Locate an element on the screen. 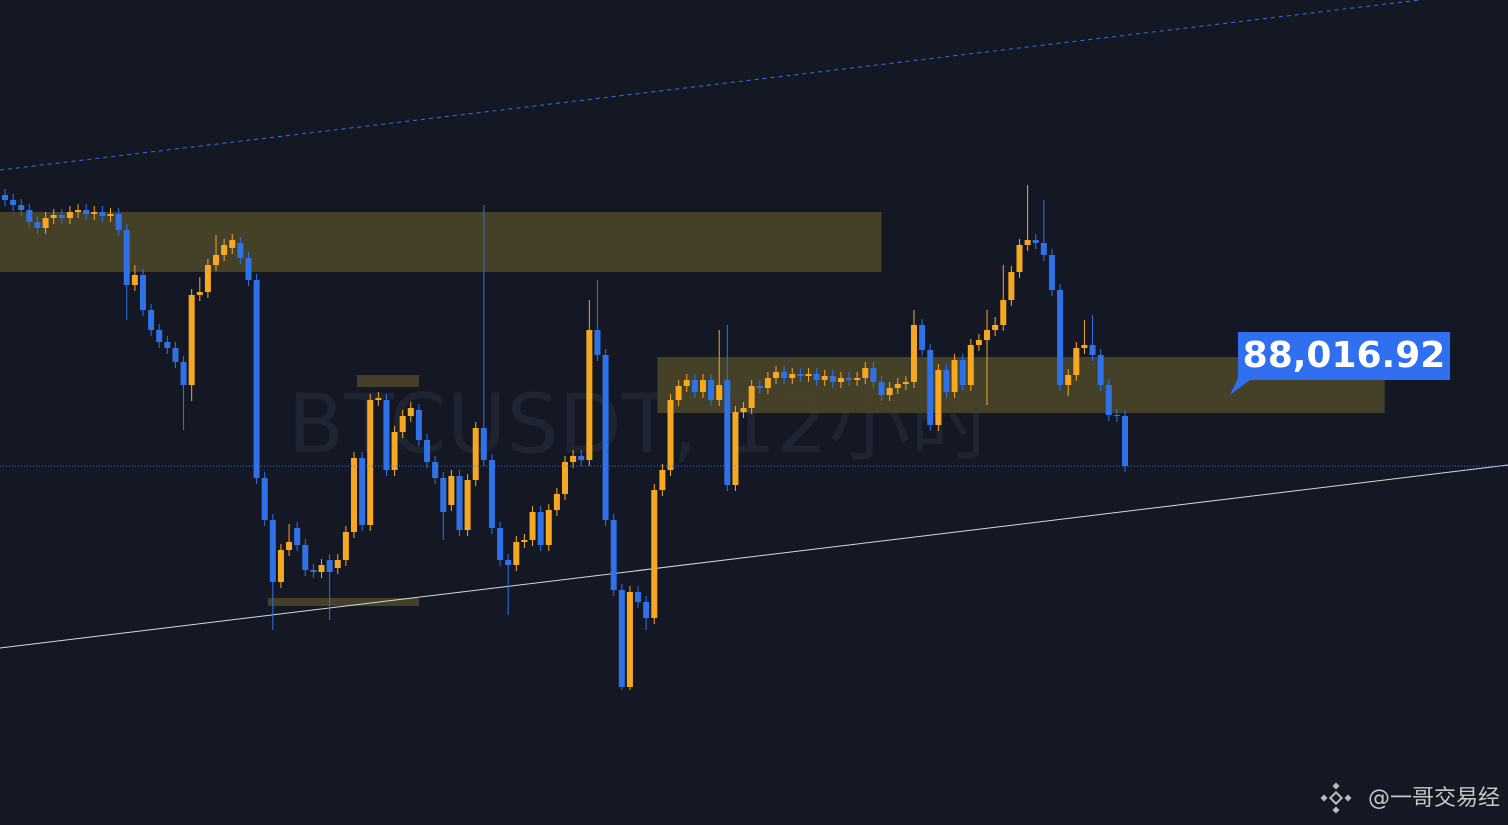 The height and width of the screenshot is (825, 1508). credit: @一哥交易经 is located at coordinates (1410, 798).